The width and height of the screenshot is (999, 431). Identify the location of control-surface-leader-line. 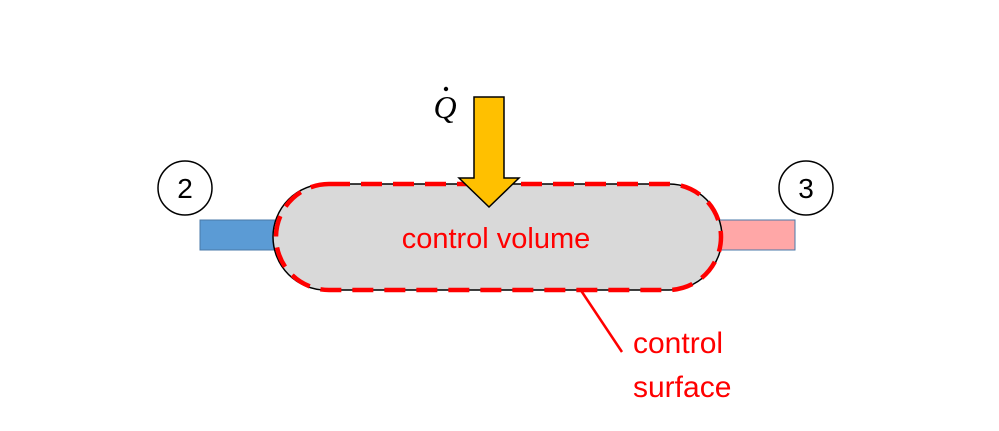
(601, 320).